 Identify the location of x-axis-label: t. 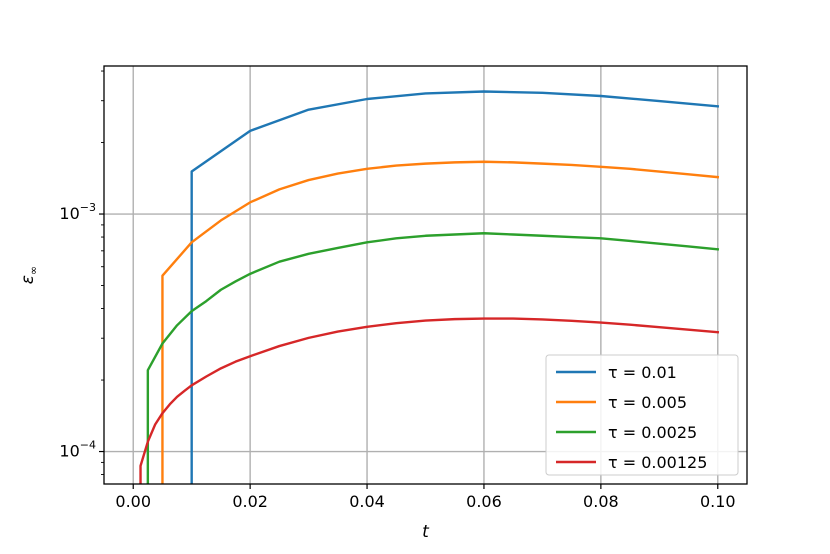
(426, 532).